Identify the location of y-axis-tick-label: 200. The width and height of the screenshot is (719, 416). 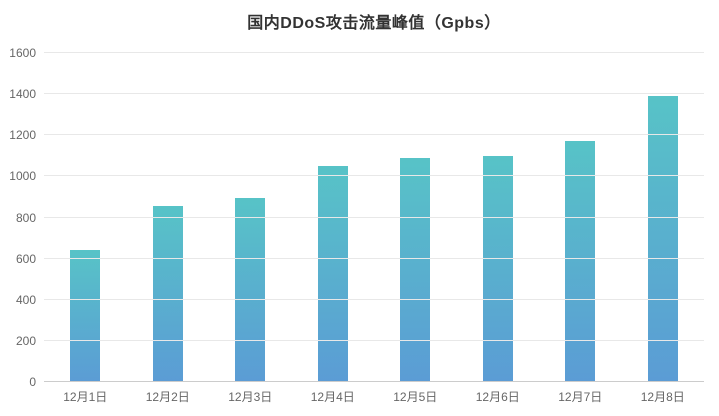
(25, 340).